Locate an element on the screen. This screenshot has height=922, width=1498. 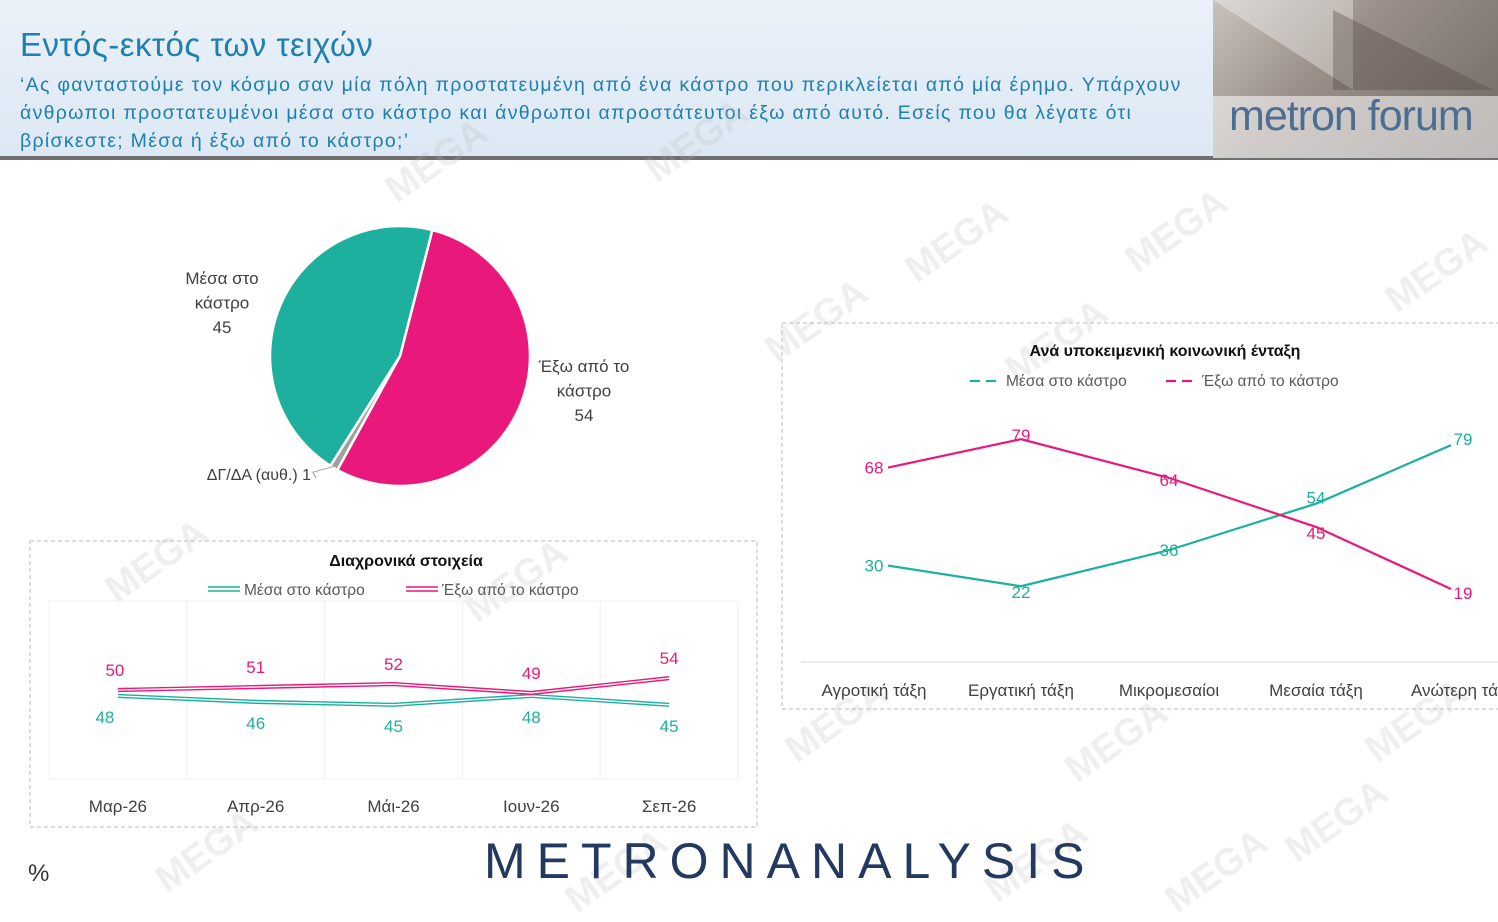
percent-unit: % is located at coordinates (39, 873).